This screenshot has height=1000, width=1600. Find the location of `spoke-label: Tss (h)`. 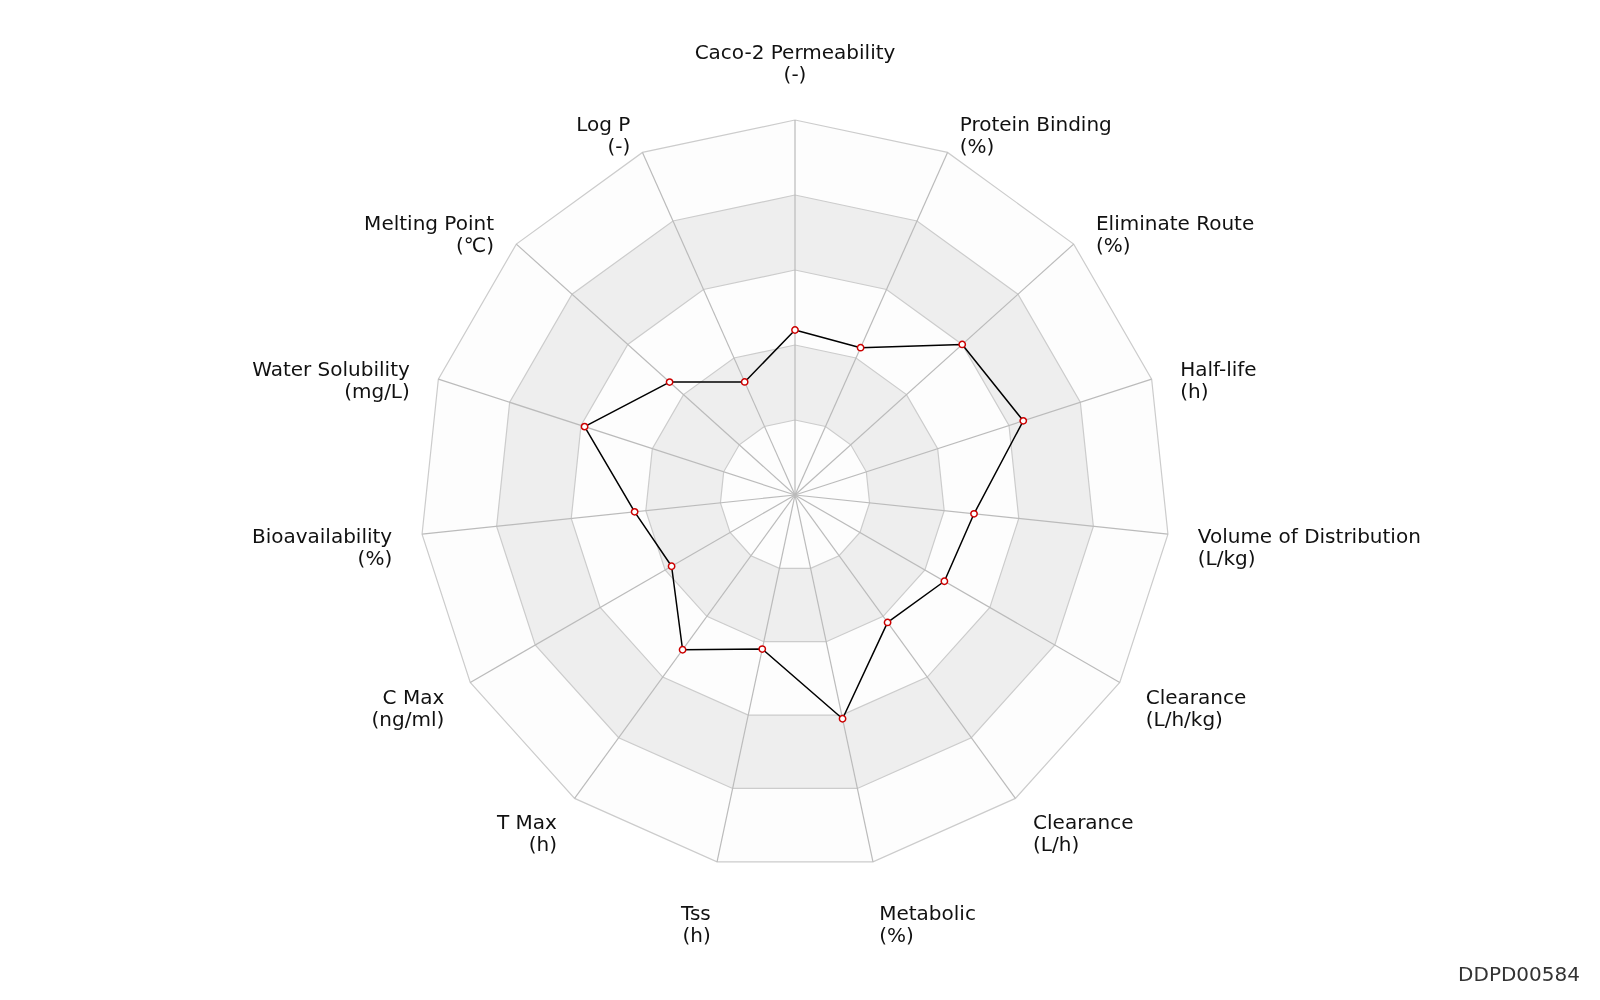

spoke-label: Tss (h) is located at coordinates (695, 923).